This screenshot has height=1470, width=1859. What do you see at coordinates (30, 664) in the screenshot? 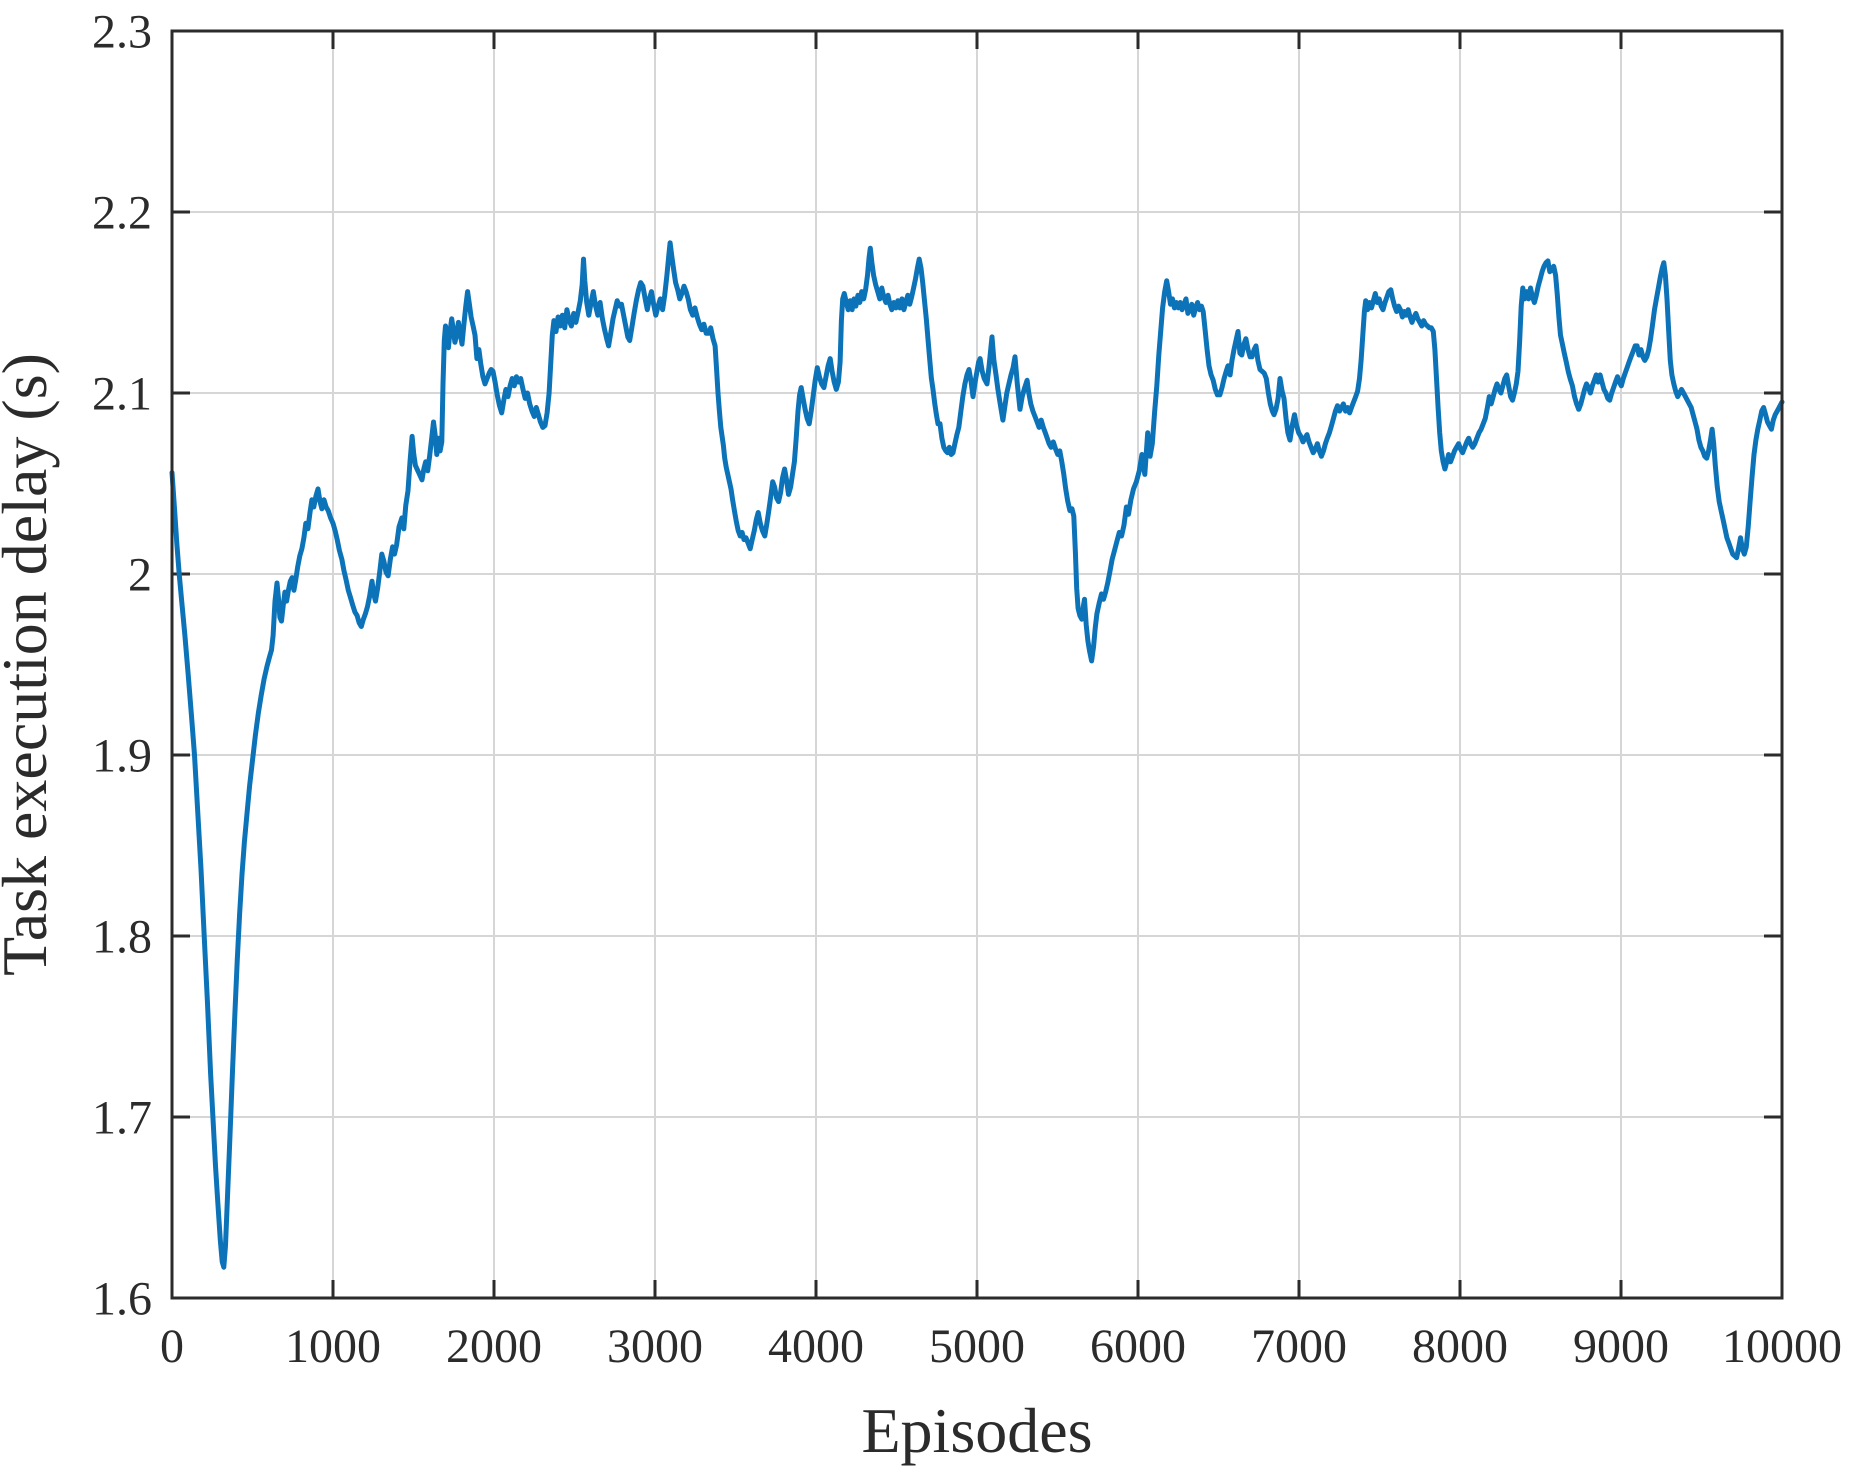
I see `y-axis-label: Task execution delay (s)` at bounding box center [30, 664].